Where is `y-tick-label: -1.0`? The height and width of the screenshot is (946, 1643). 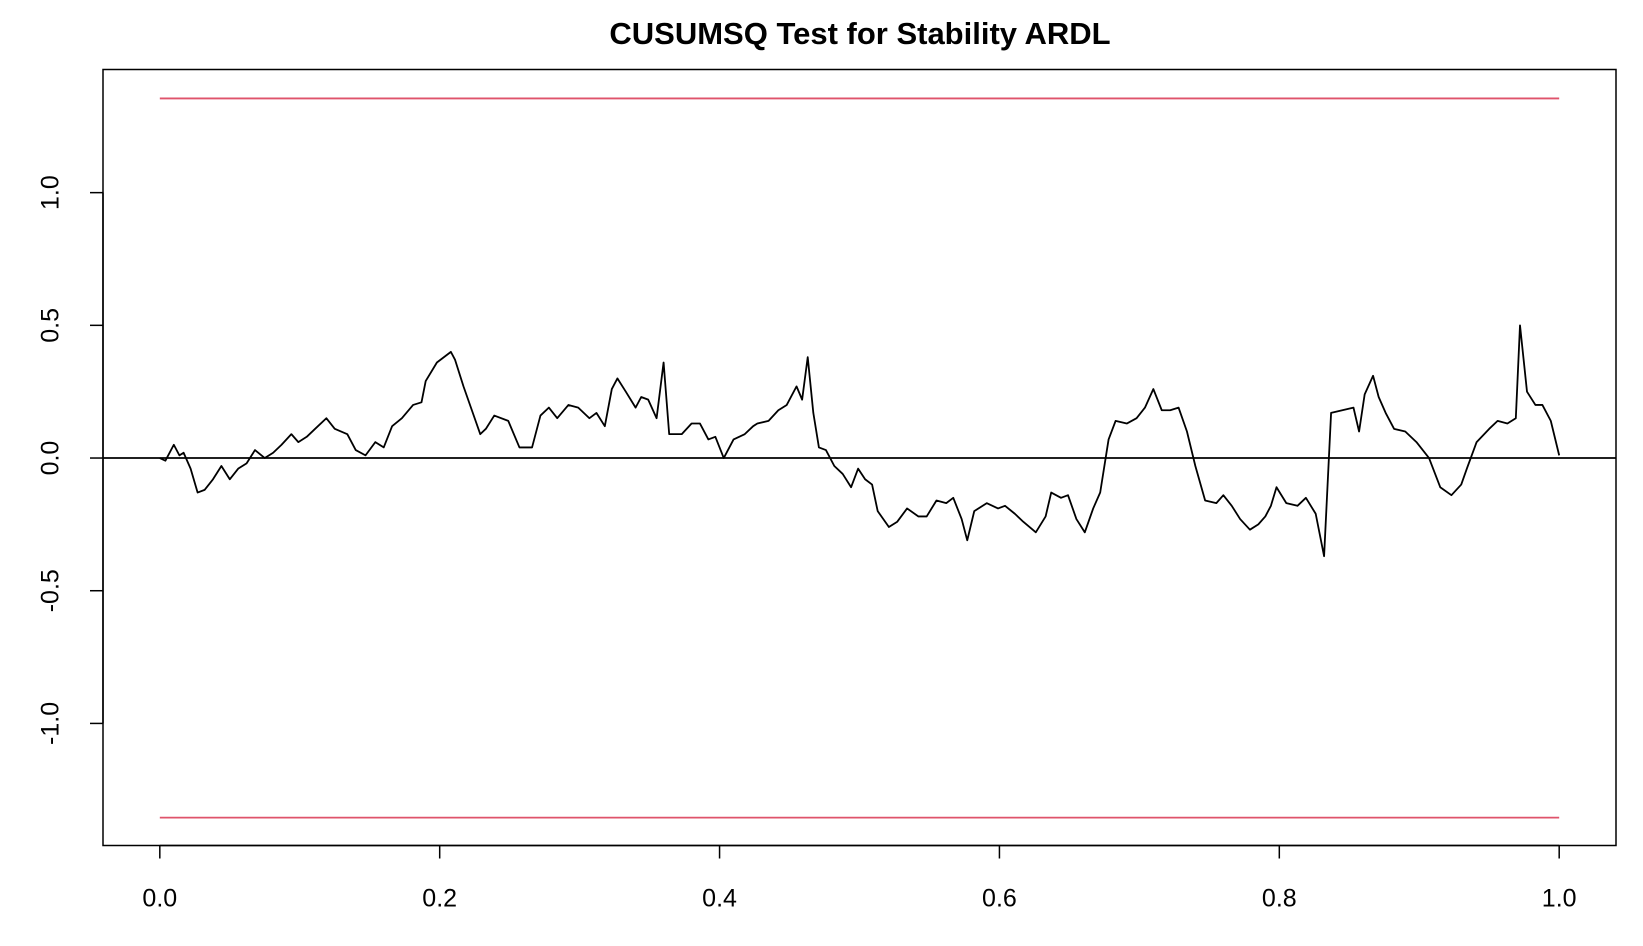
y-tick-label: -1.0 is located at coordinates (51, 723).